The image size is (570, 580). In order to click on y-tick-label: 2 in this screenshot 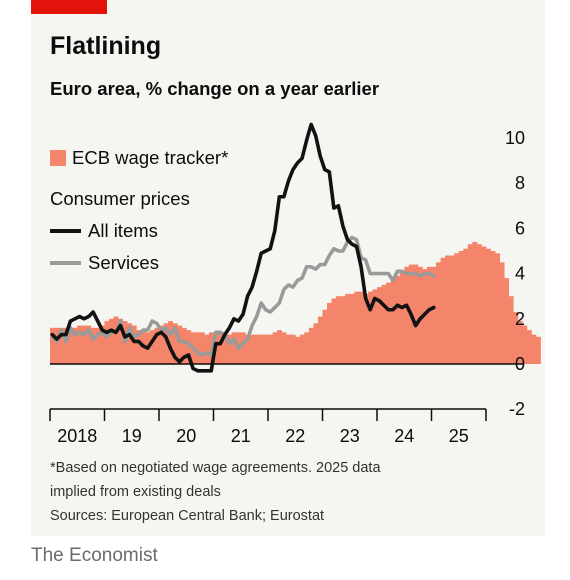, I will do `click(520, 319)`.